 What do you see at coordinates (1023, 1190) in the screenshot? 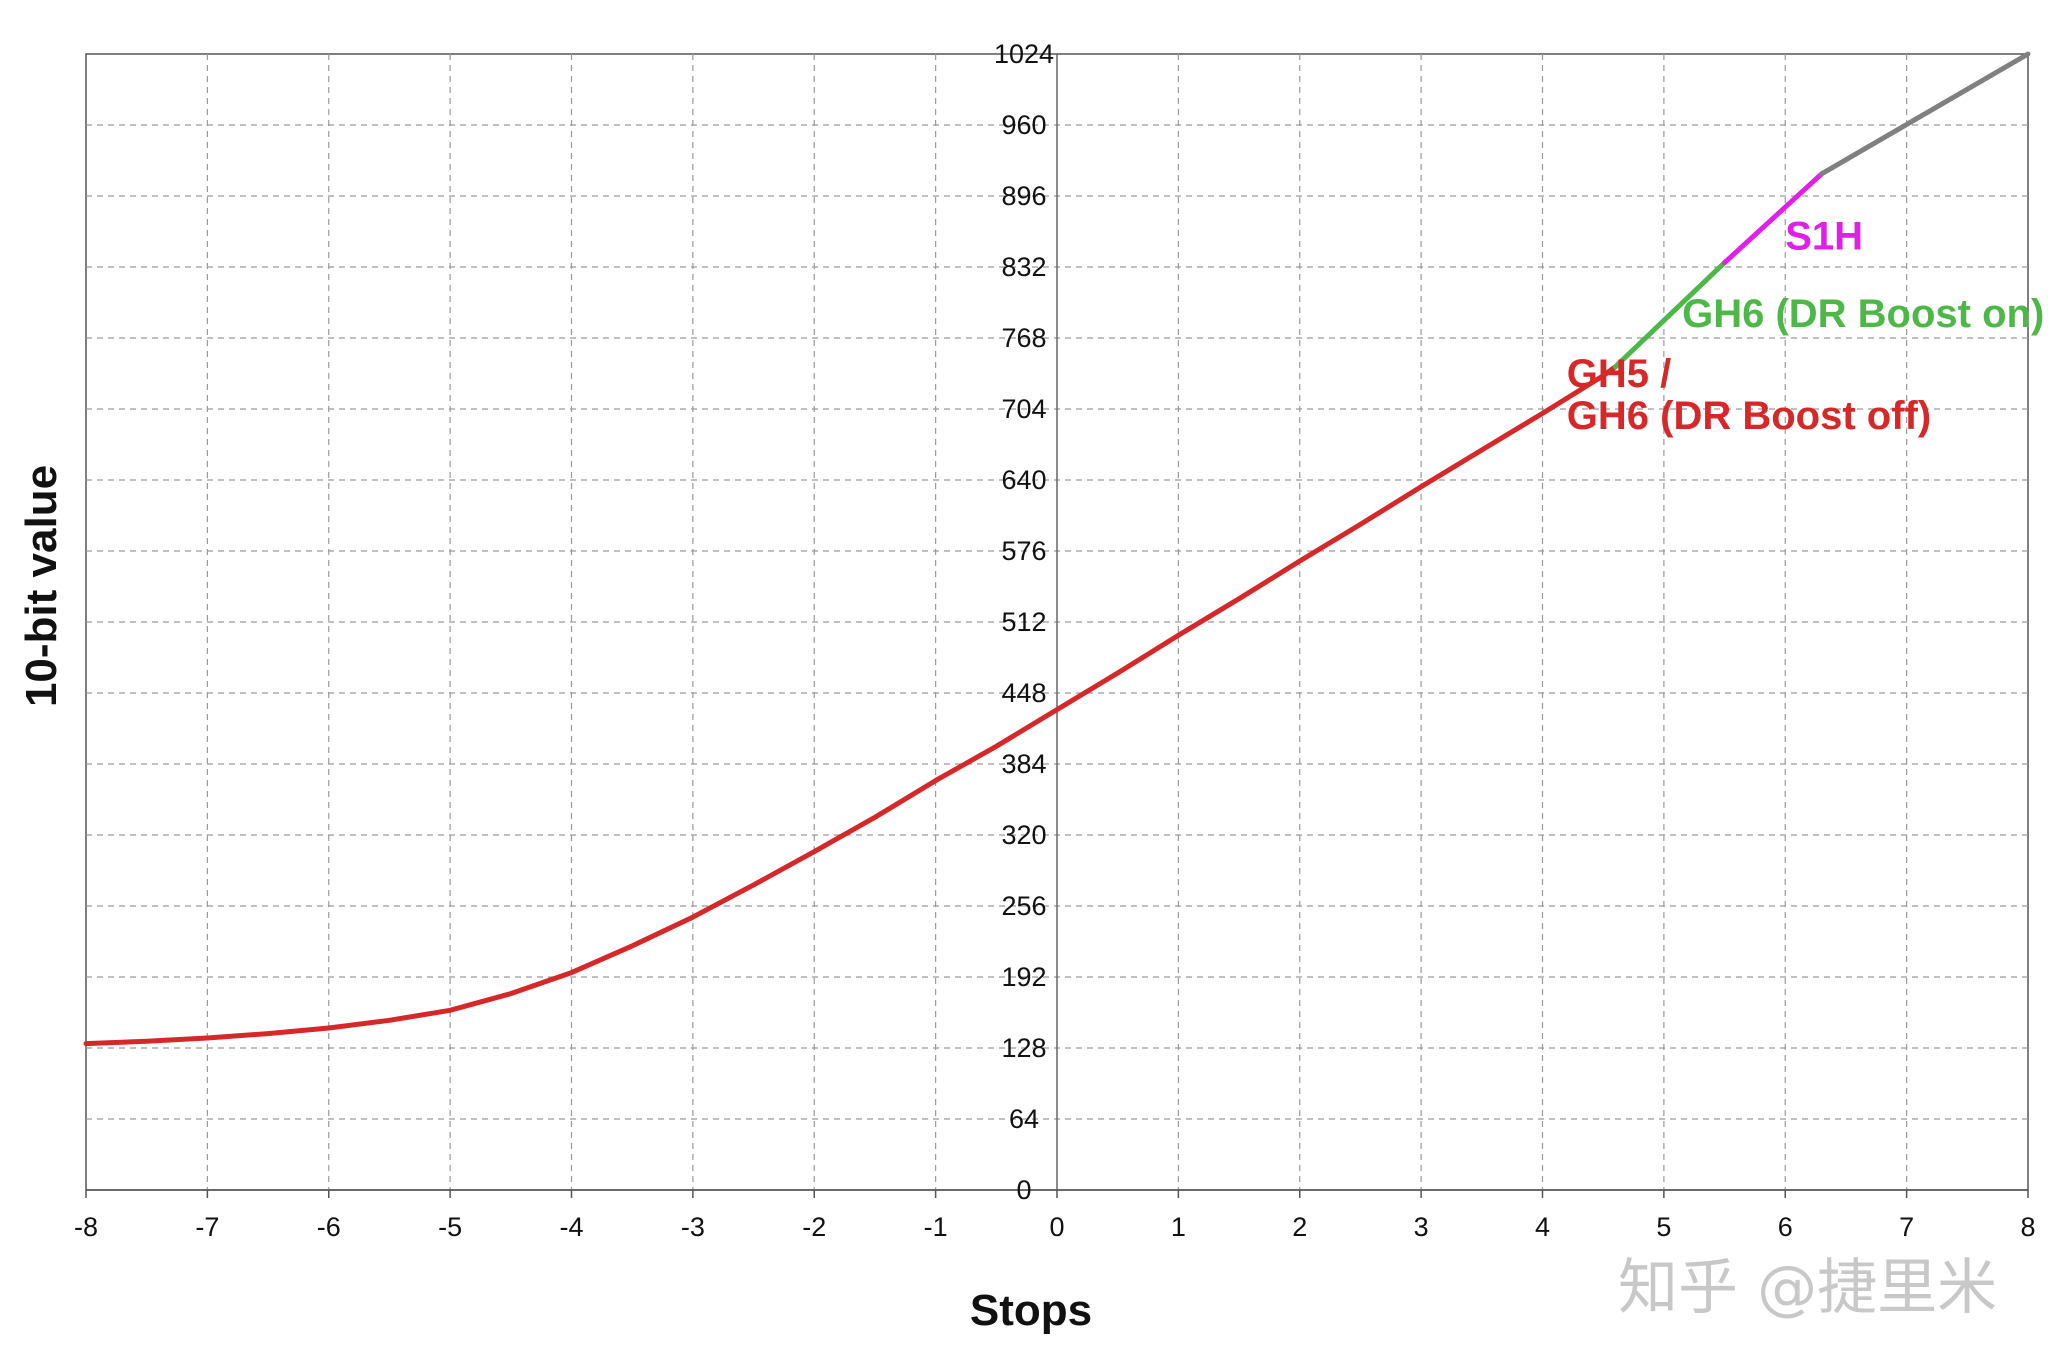
I see `y-tick-label: 0` at bounding box center [1023, 1190].